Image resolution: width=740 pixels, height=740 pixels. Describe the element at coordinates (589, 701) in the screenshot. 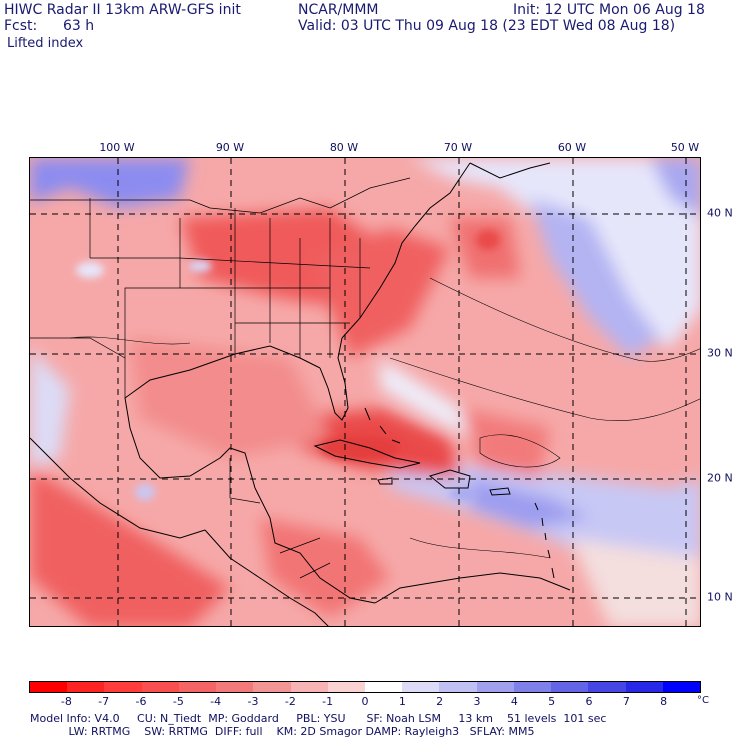

I see `colorbar-tick-label: 6` at that location.